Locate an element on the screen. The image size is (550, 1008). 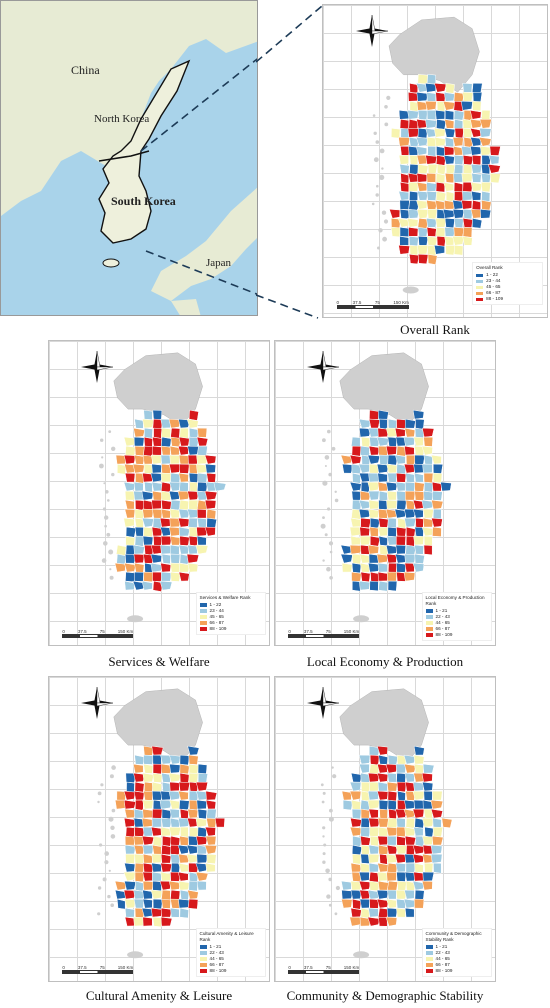
scale-tick-0: 0 is located at coordinates (289, 967).